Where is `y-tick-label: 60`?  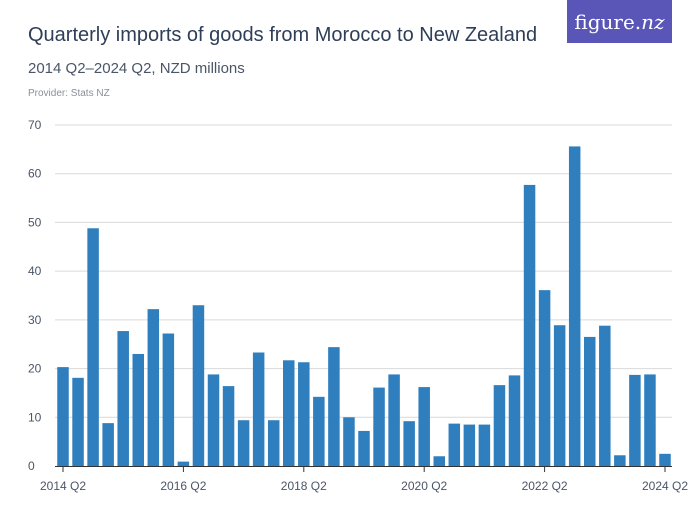 y-tick-label: 60 is located at coordinates (35, 174).